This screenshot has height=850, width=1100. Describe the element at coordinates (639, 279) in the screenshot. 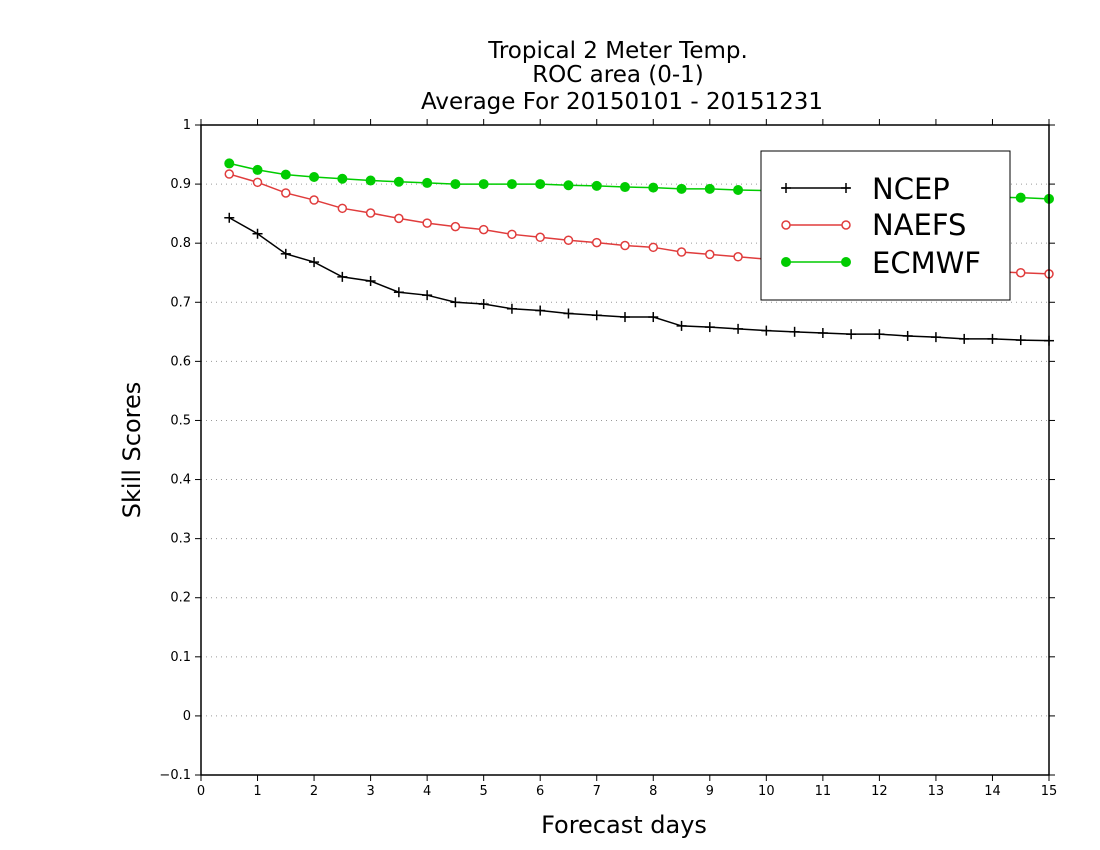

I see `series-ncep` at that location.